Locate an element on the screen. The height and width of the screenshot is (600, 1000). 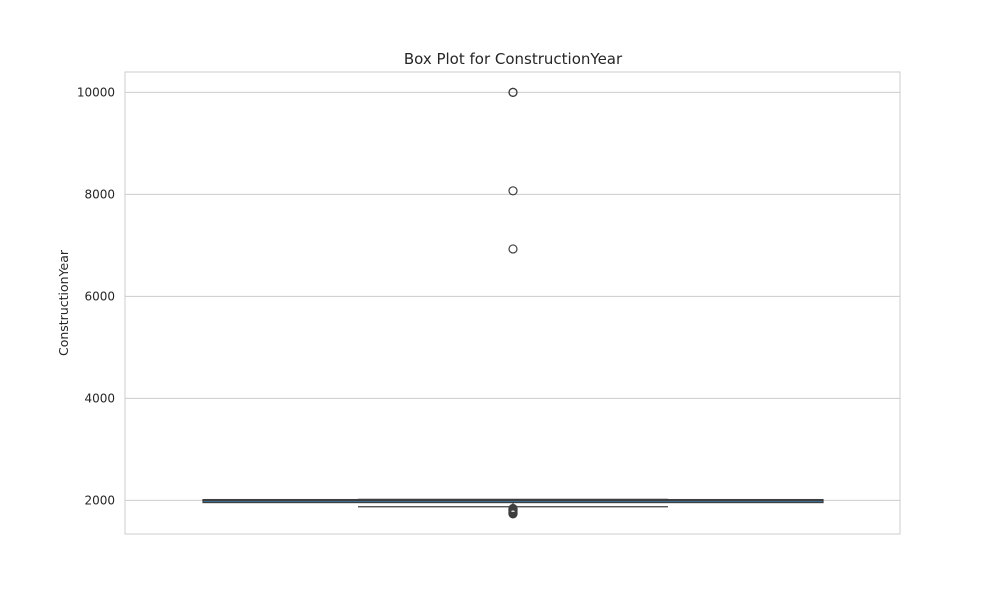
iqr-box is located at coordinates (513, 501).